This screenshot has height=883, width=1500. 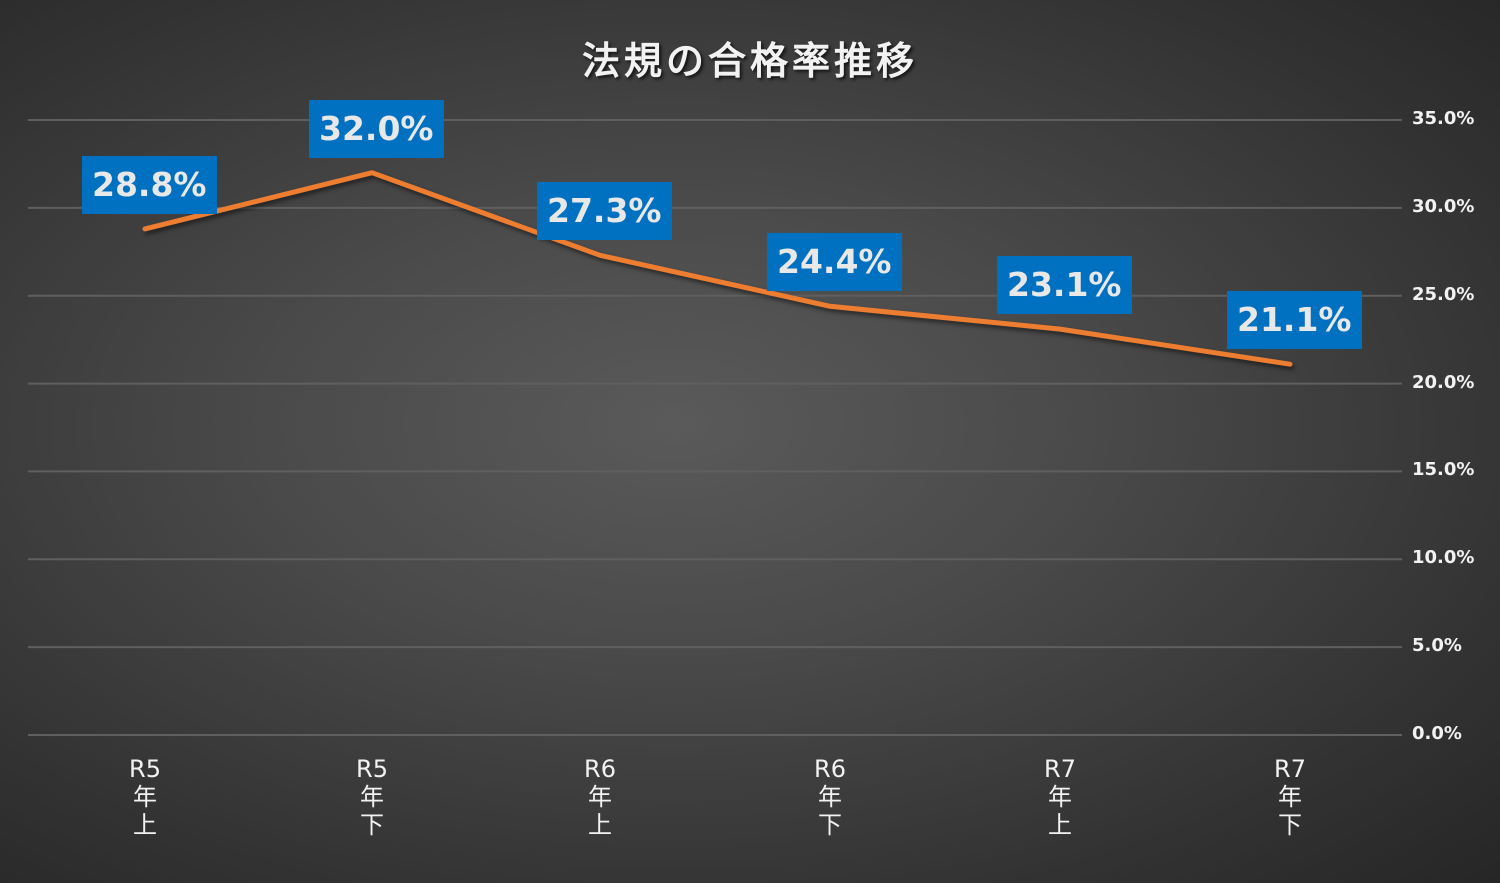 I want to click on chart-title: 法規の合格率推移, so click(x=749, y=61).